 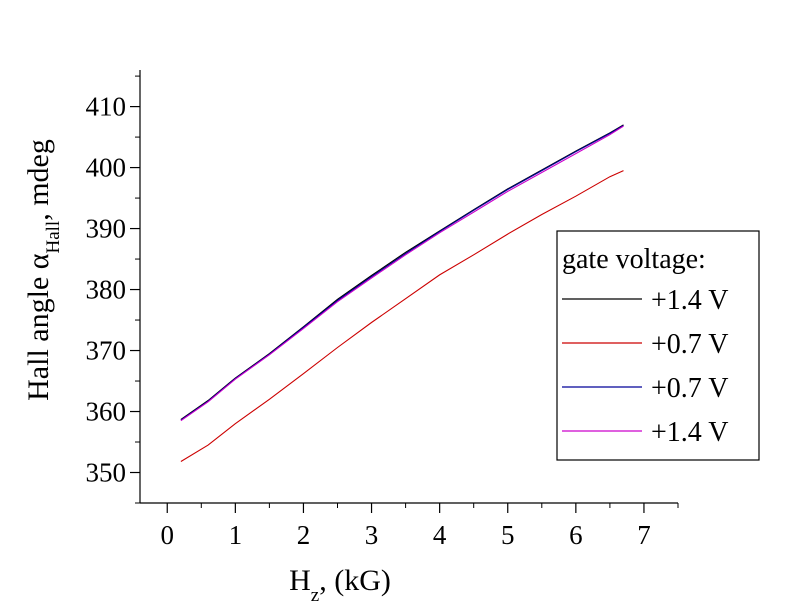 I want to click on y-tick-label: 400, so click(x=106, y=168).